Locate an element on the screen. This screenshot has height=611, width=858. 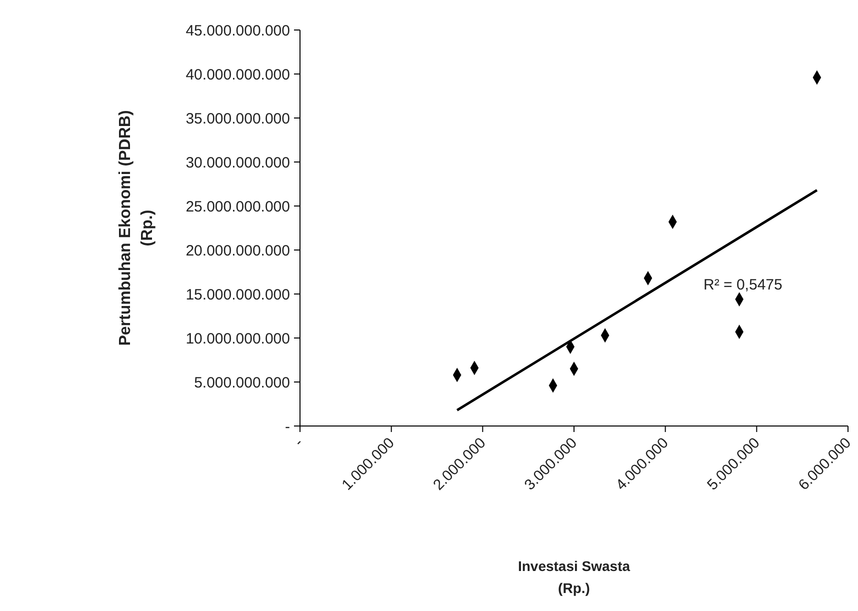
y-tick-label: 5.000.000.000 is located at coordinates (242, 383).